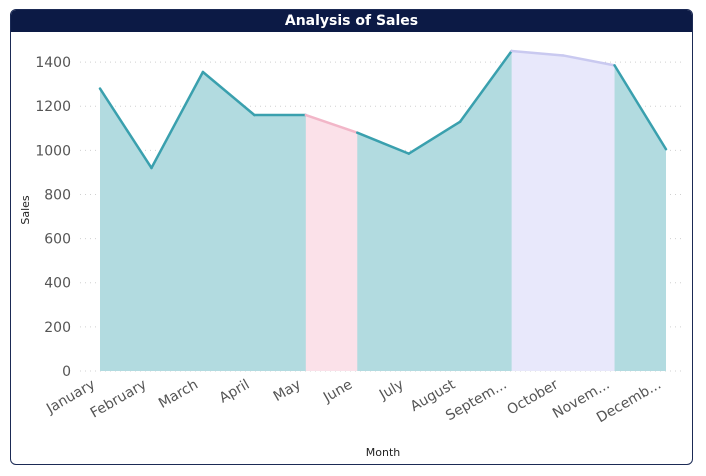 This screenshot has width=706, height=476. Describe the element at coordinates (53, 151) in the screenshot. I see `y-tick-label: 1000` at that location.